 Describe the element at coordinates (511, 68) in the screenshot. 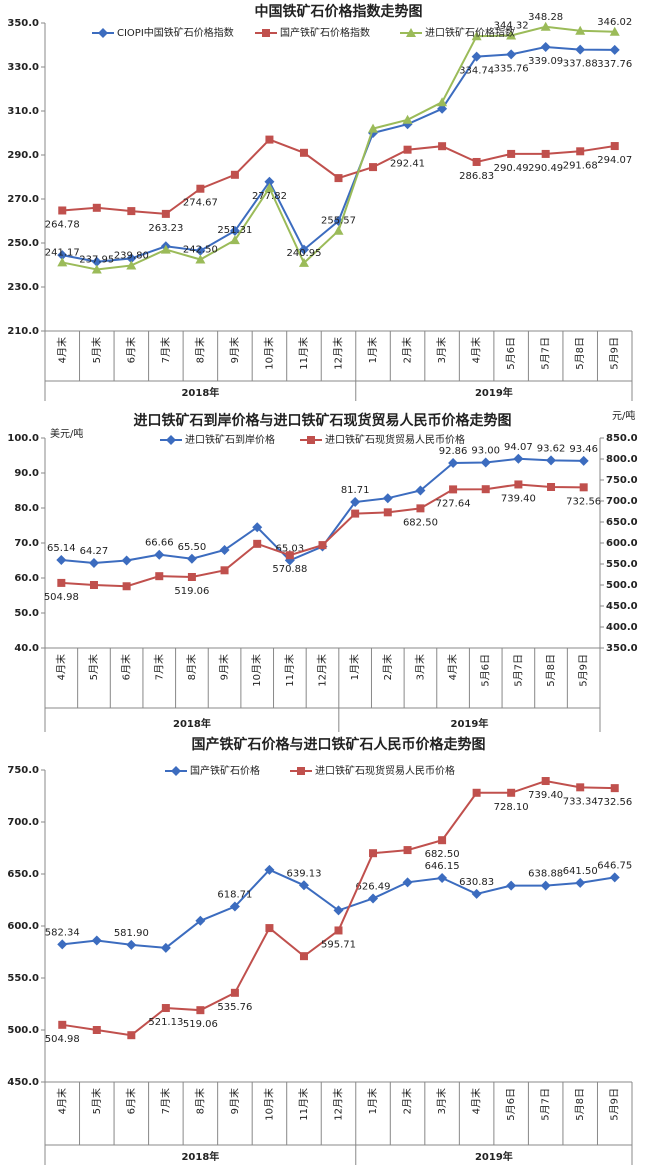

I see `value-label: 335.76` at that location.